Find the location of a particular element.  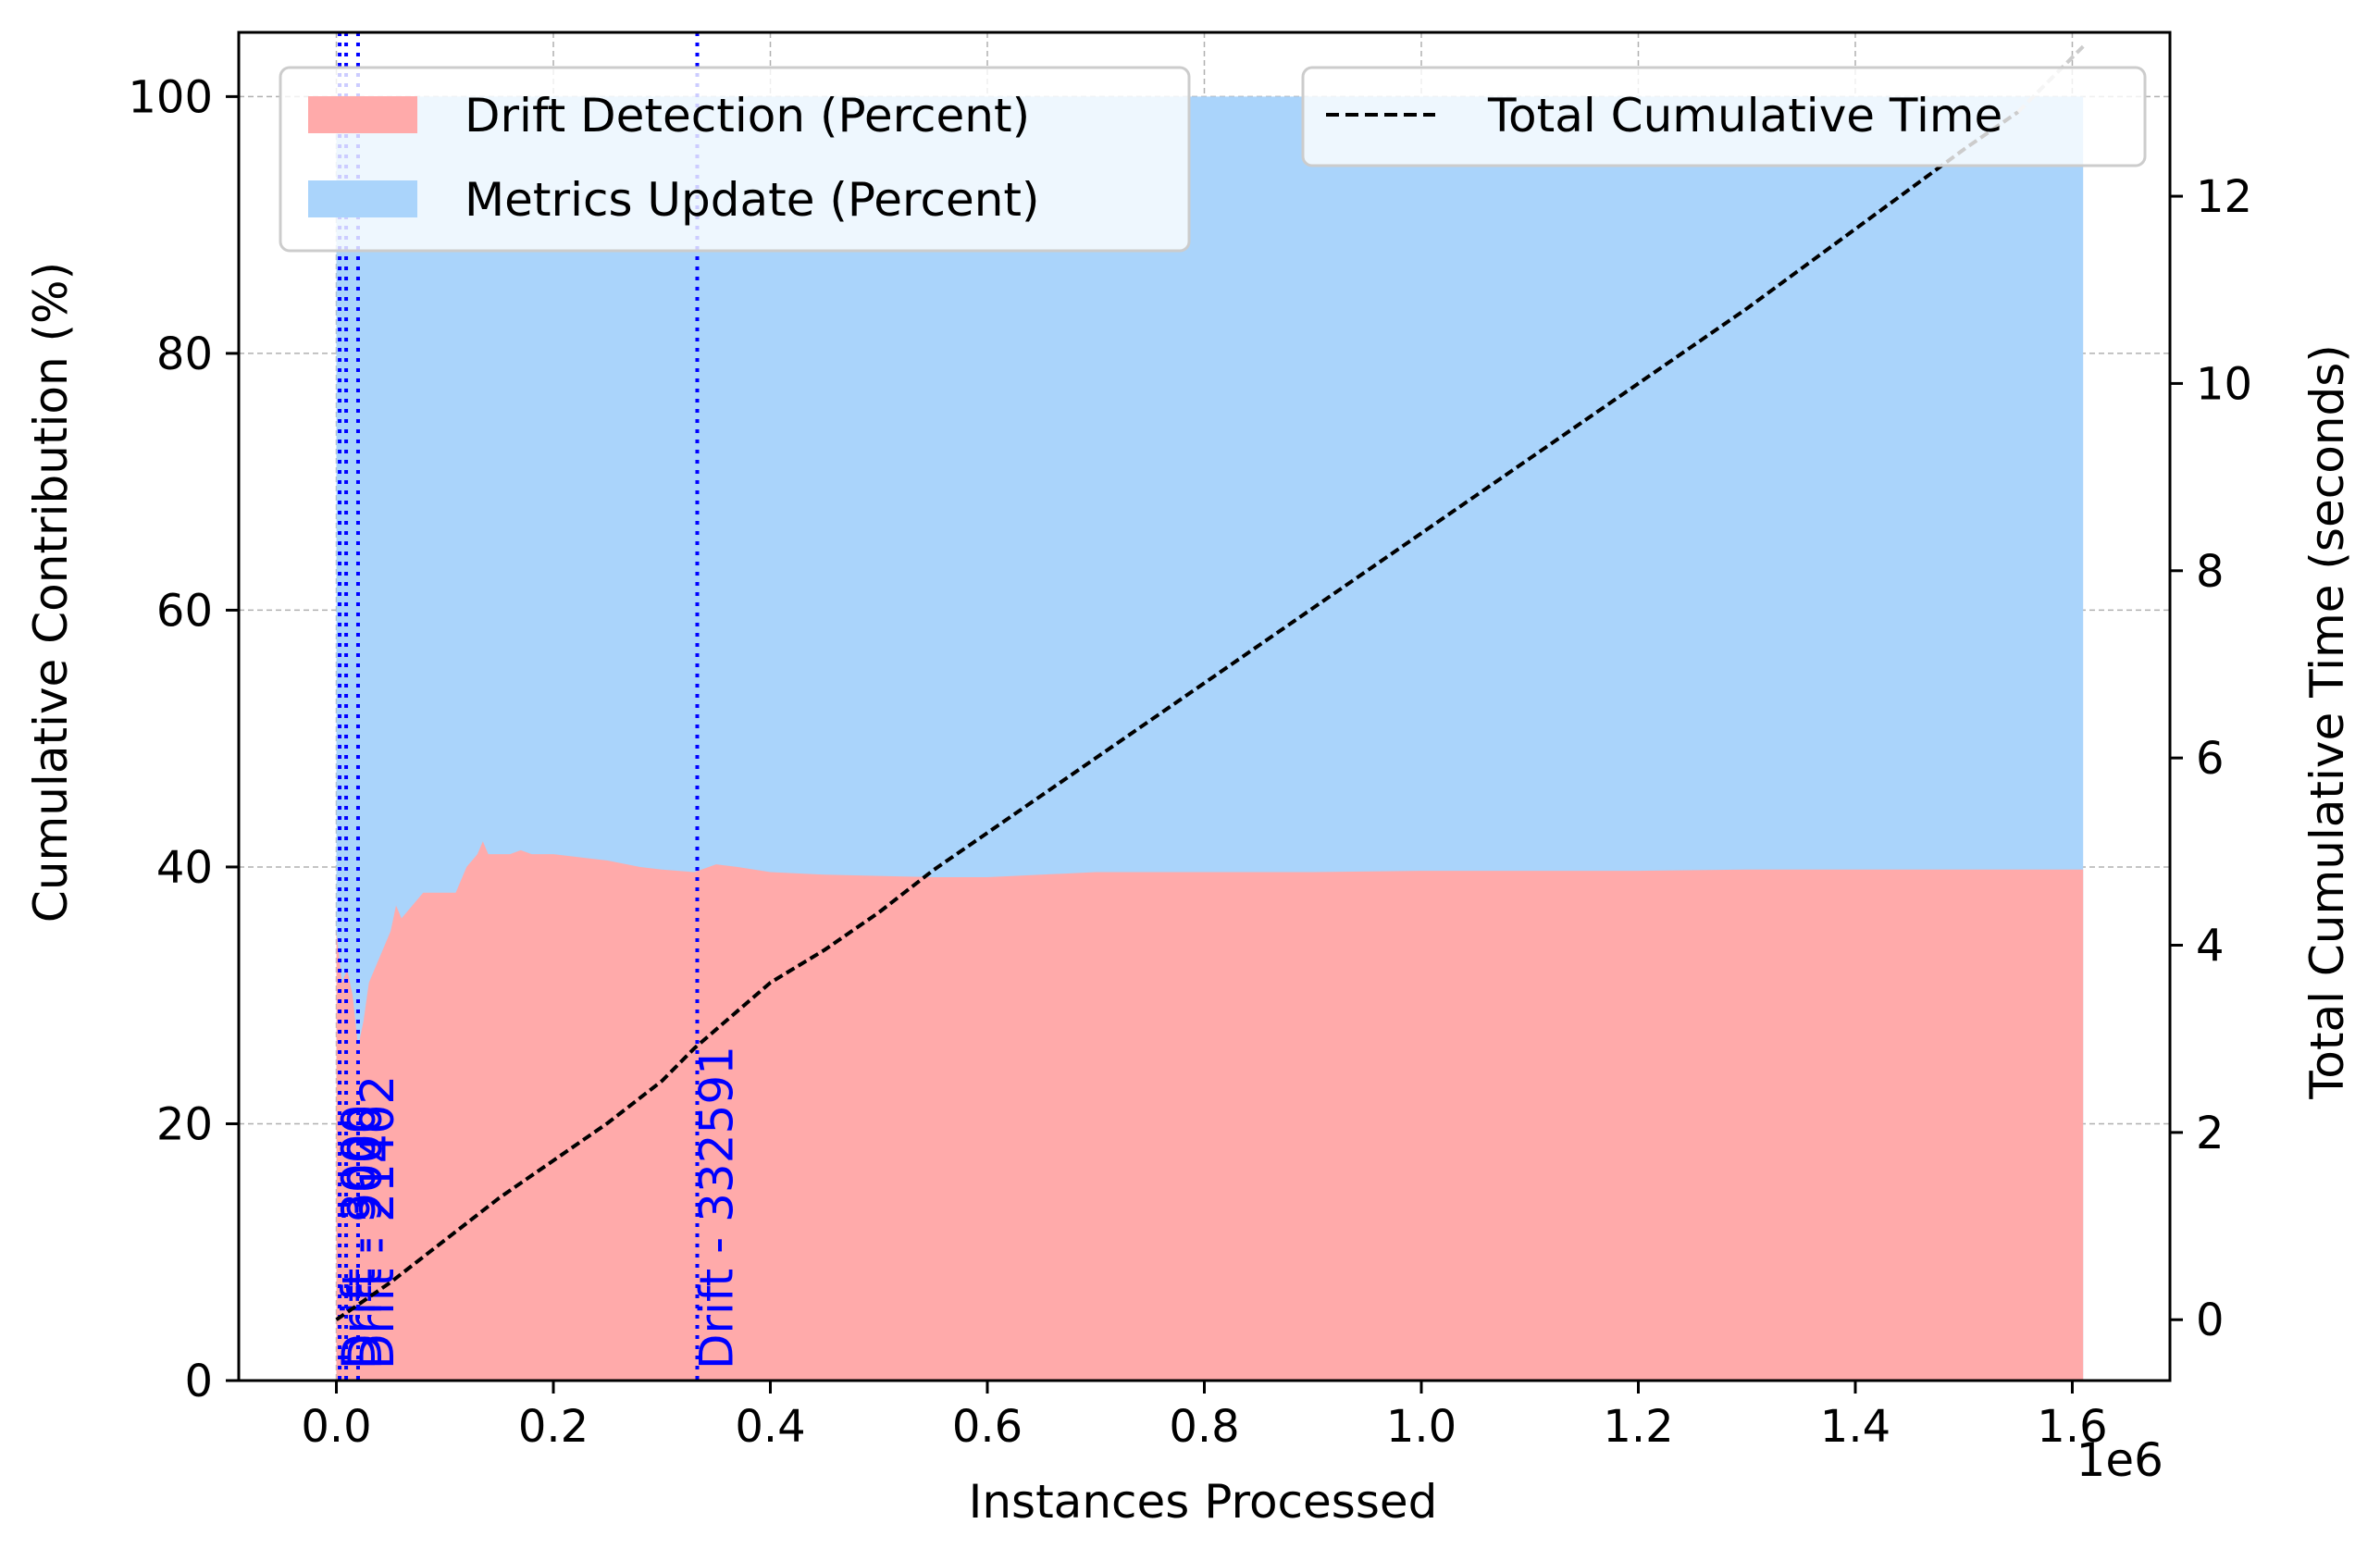

y-right-tick-label: 8 is located at coordinates (2210, 572).